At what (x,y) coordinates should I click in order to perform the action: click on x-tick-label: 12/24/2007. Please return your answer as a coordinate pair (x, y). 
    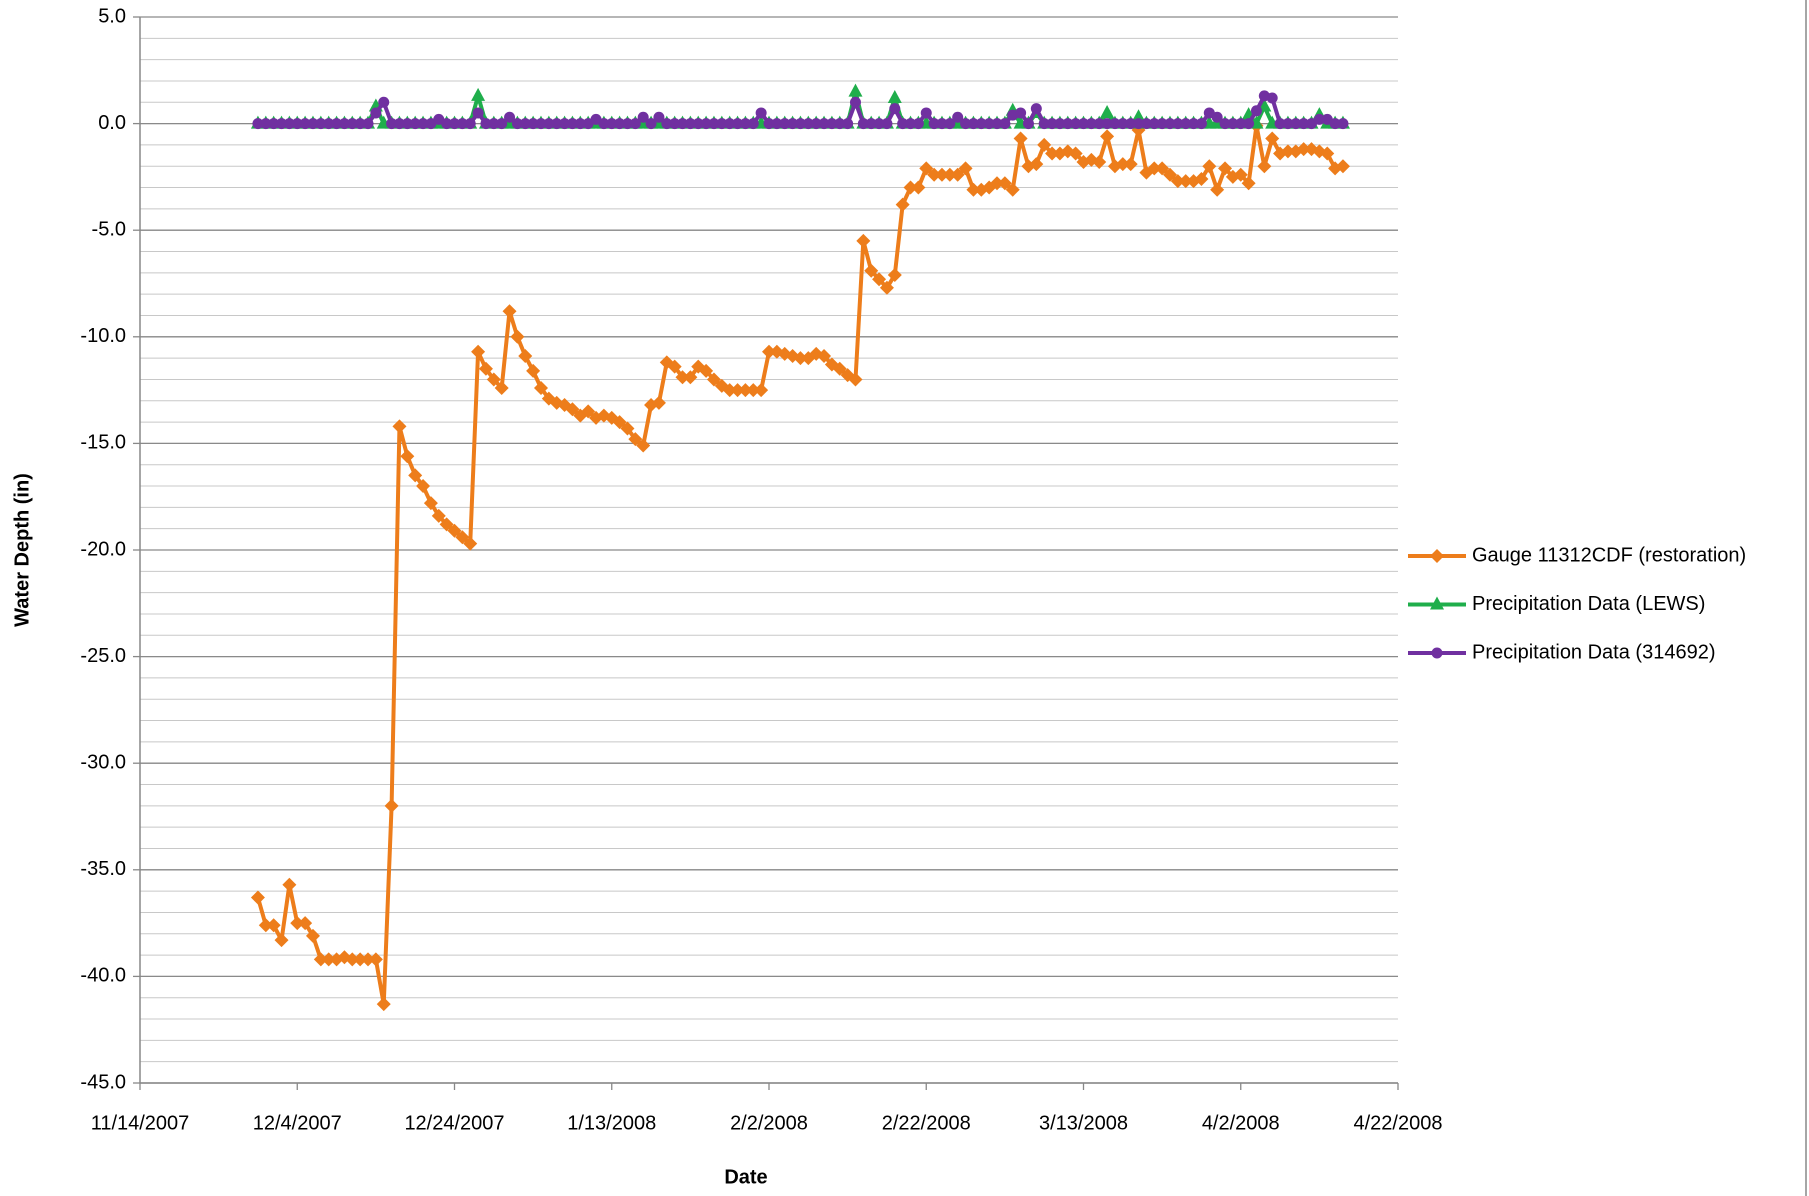
    Looking at the image, I should click on (454, 1123).